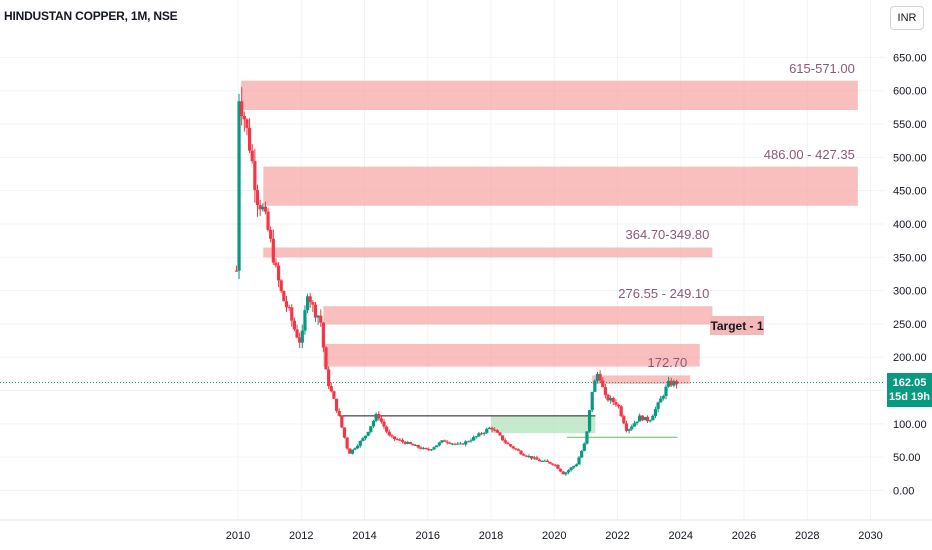  What do you see at coordinates (910, 225) in the screenshot?
I see `y-tick-label: 400.00` at bounding box center [910, 225].